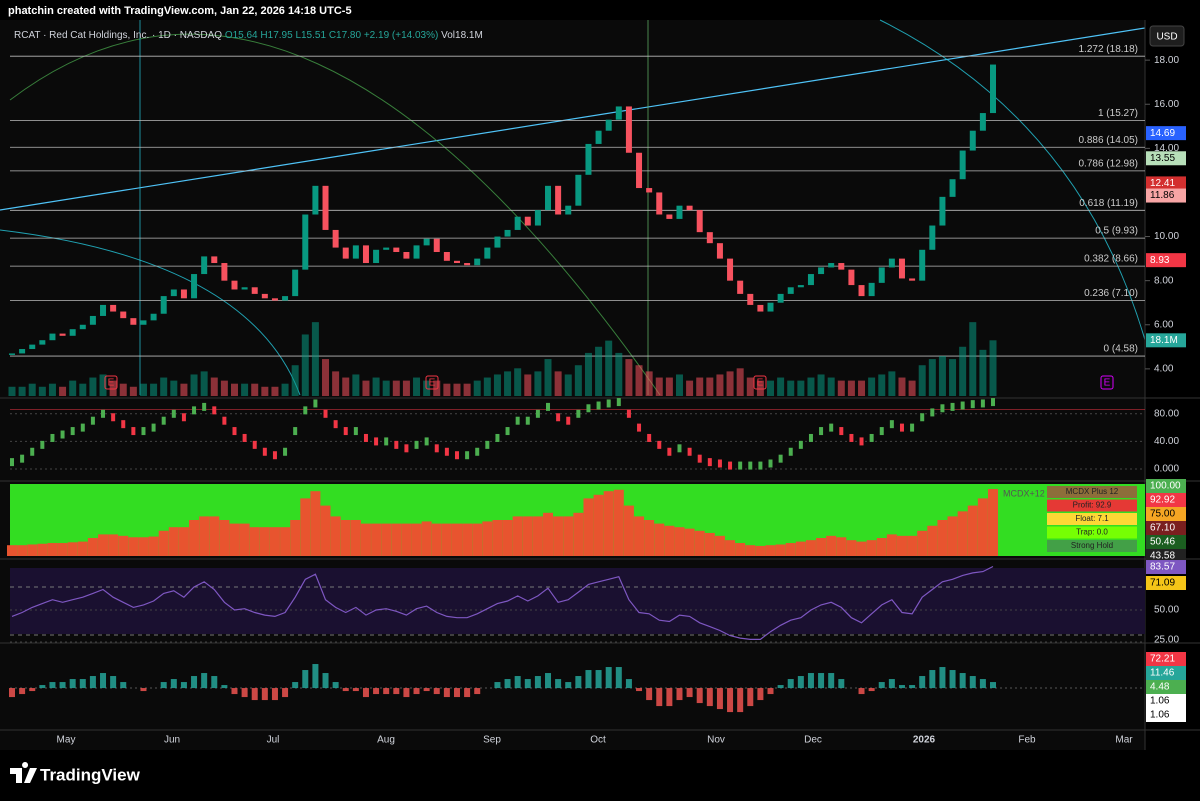  Describe the element at coordinates (1162, 583) in the screenshot. I see `axis-tag-label: 71.09` at that location.